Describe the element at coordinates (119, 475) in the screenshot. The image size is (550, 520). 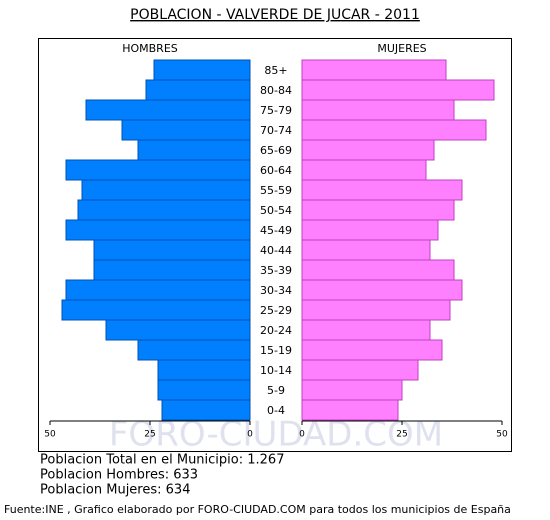
I see `note: Poblacion Hombres: 633` at that location.